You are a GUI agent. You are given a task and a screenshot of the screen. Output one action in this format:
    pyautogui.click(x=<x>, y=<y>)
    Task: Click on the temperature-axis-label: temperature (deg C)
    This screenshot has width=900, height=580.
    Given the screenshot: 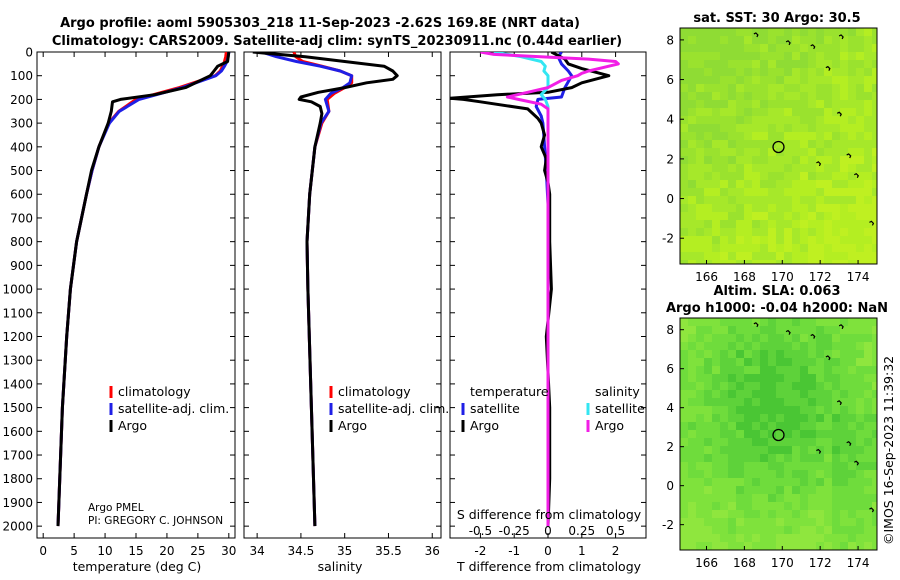 What is the action you would take?
    pyautogui.click(x=137, y=566)
    